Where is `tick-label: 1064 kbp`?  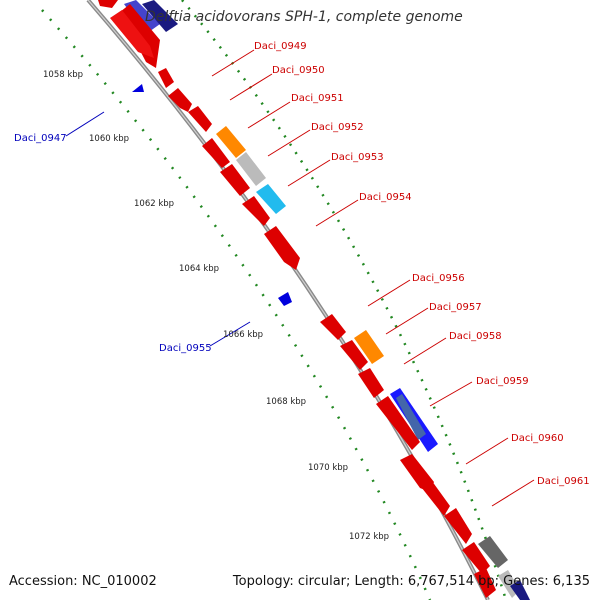
tick-label: 1064 kbp is located at coordinates (199, 269).